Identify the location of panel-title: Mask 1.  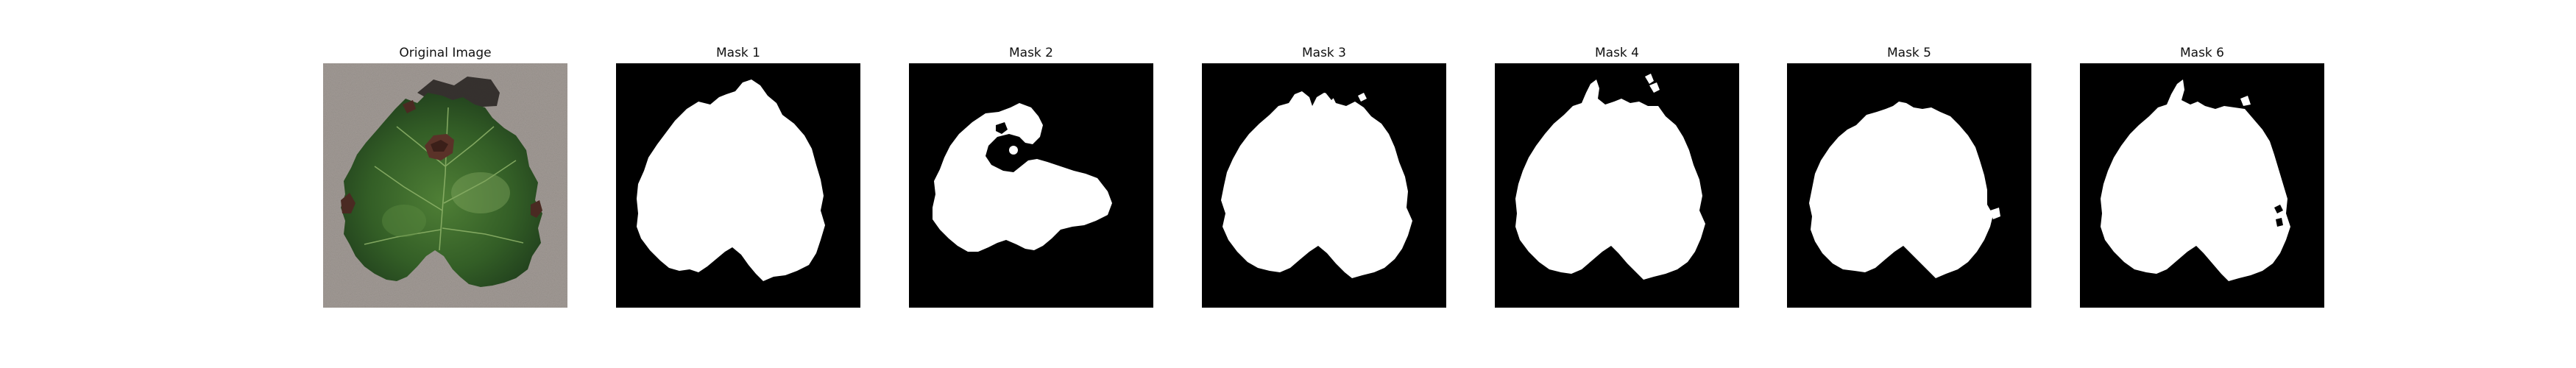
(737, 53).